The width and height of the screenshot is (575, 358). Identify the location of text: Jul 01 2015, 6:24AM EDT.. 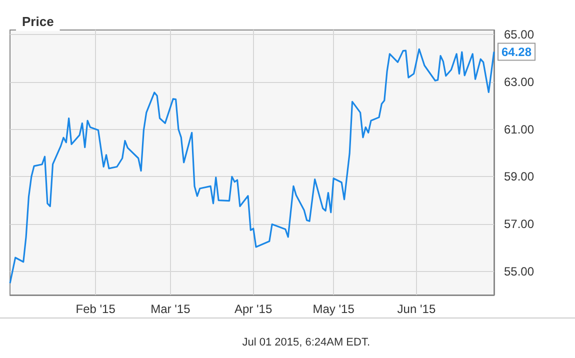
(306, 342).